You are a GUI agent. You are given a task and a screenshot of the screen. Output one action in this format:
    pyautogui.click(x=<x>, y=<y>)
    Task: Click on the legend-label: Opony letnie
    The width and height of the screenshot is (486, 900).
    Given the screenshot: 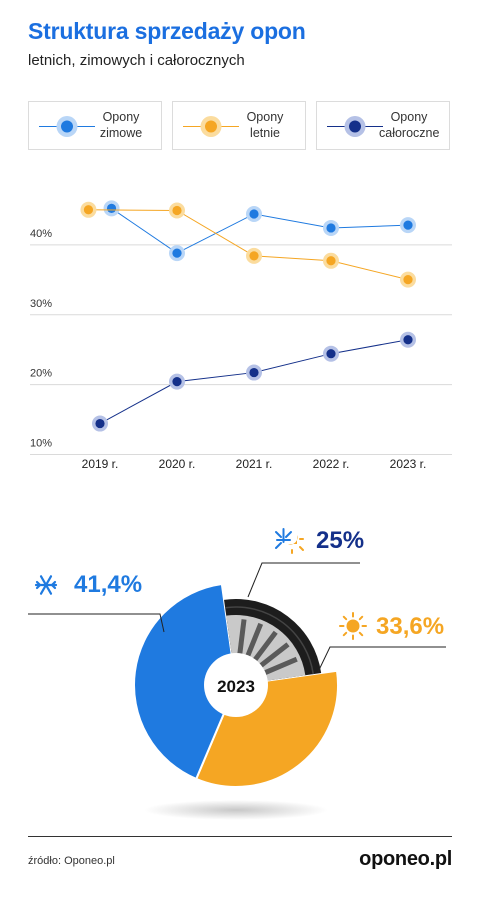 What is the action you would take?
    pyautogui.click(x=265, y=125)
    